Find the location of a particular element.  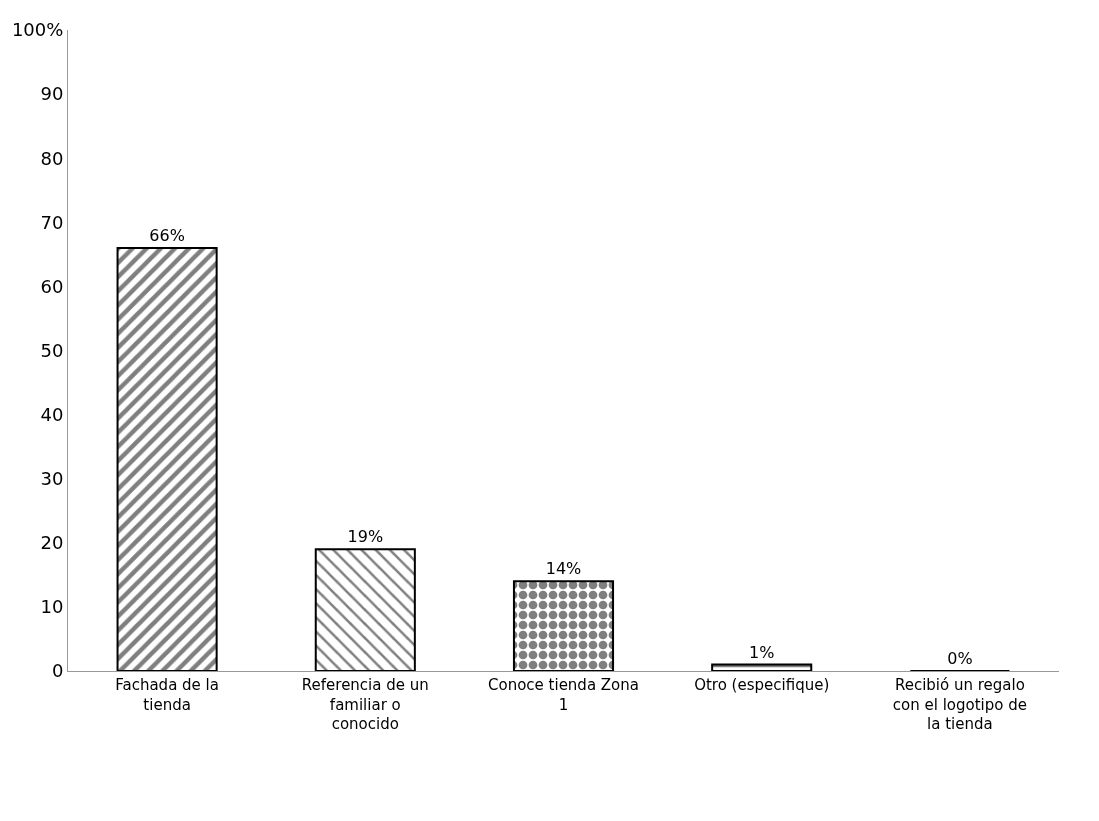

data-label: 19% is located at coordinates (365, 537).